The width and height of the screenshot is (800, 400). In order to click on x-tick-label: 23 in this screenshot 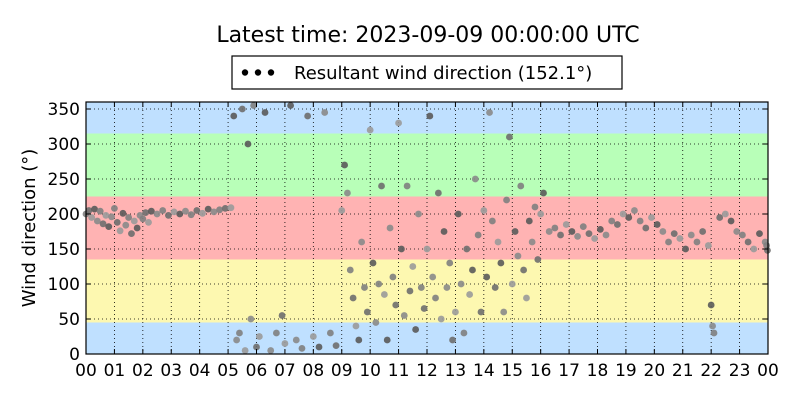, I will do `click(740, 371)`.